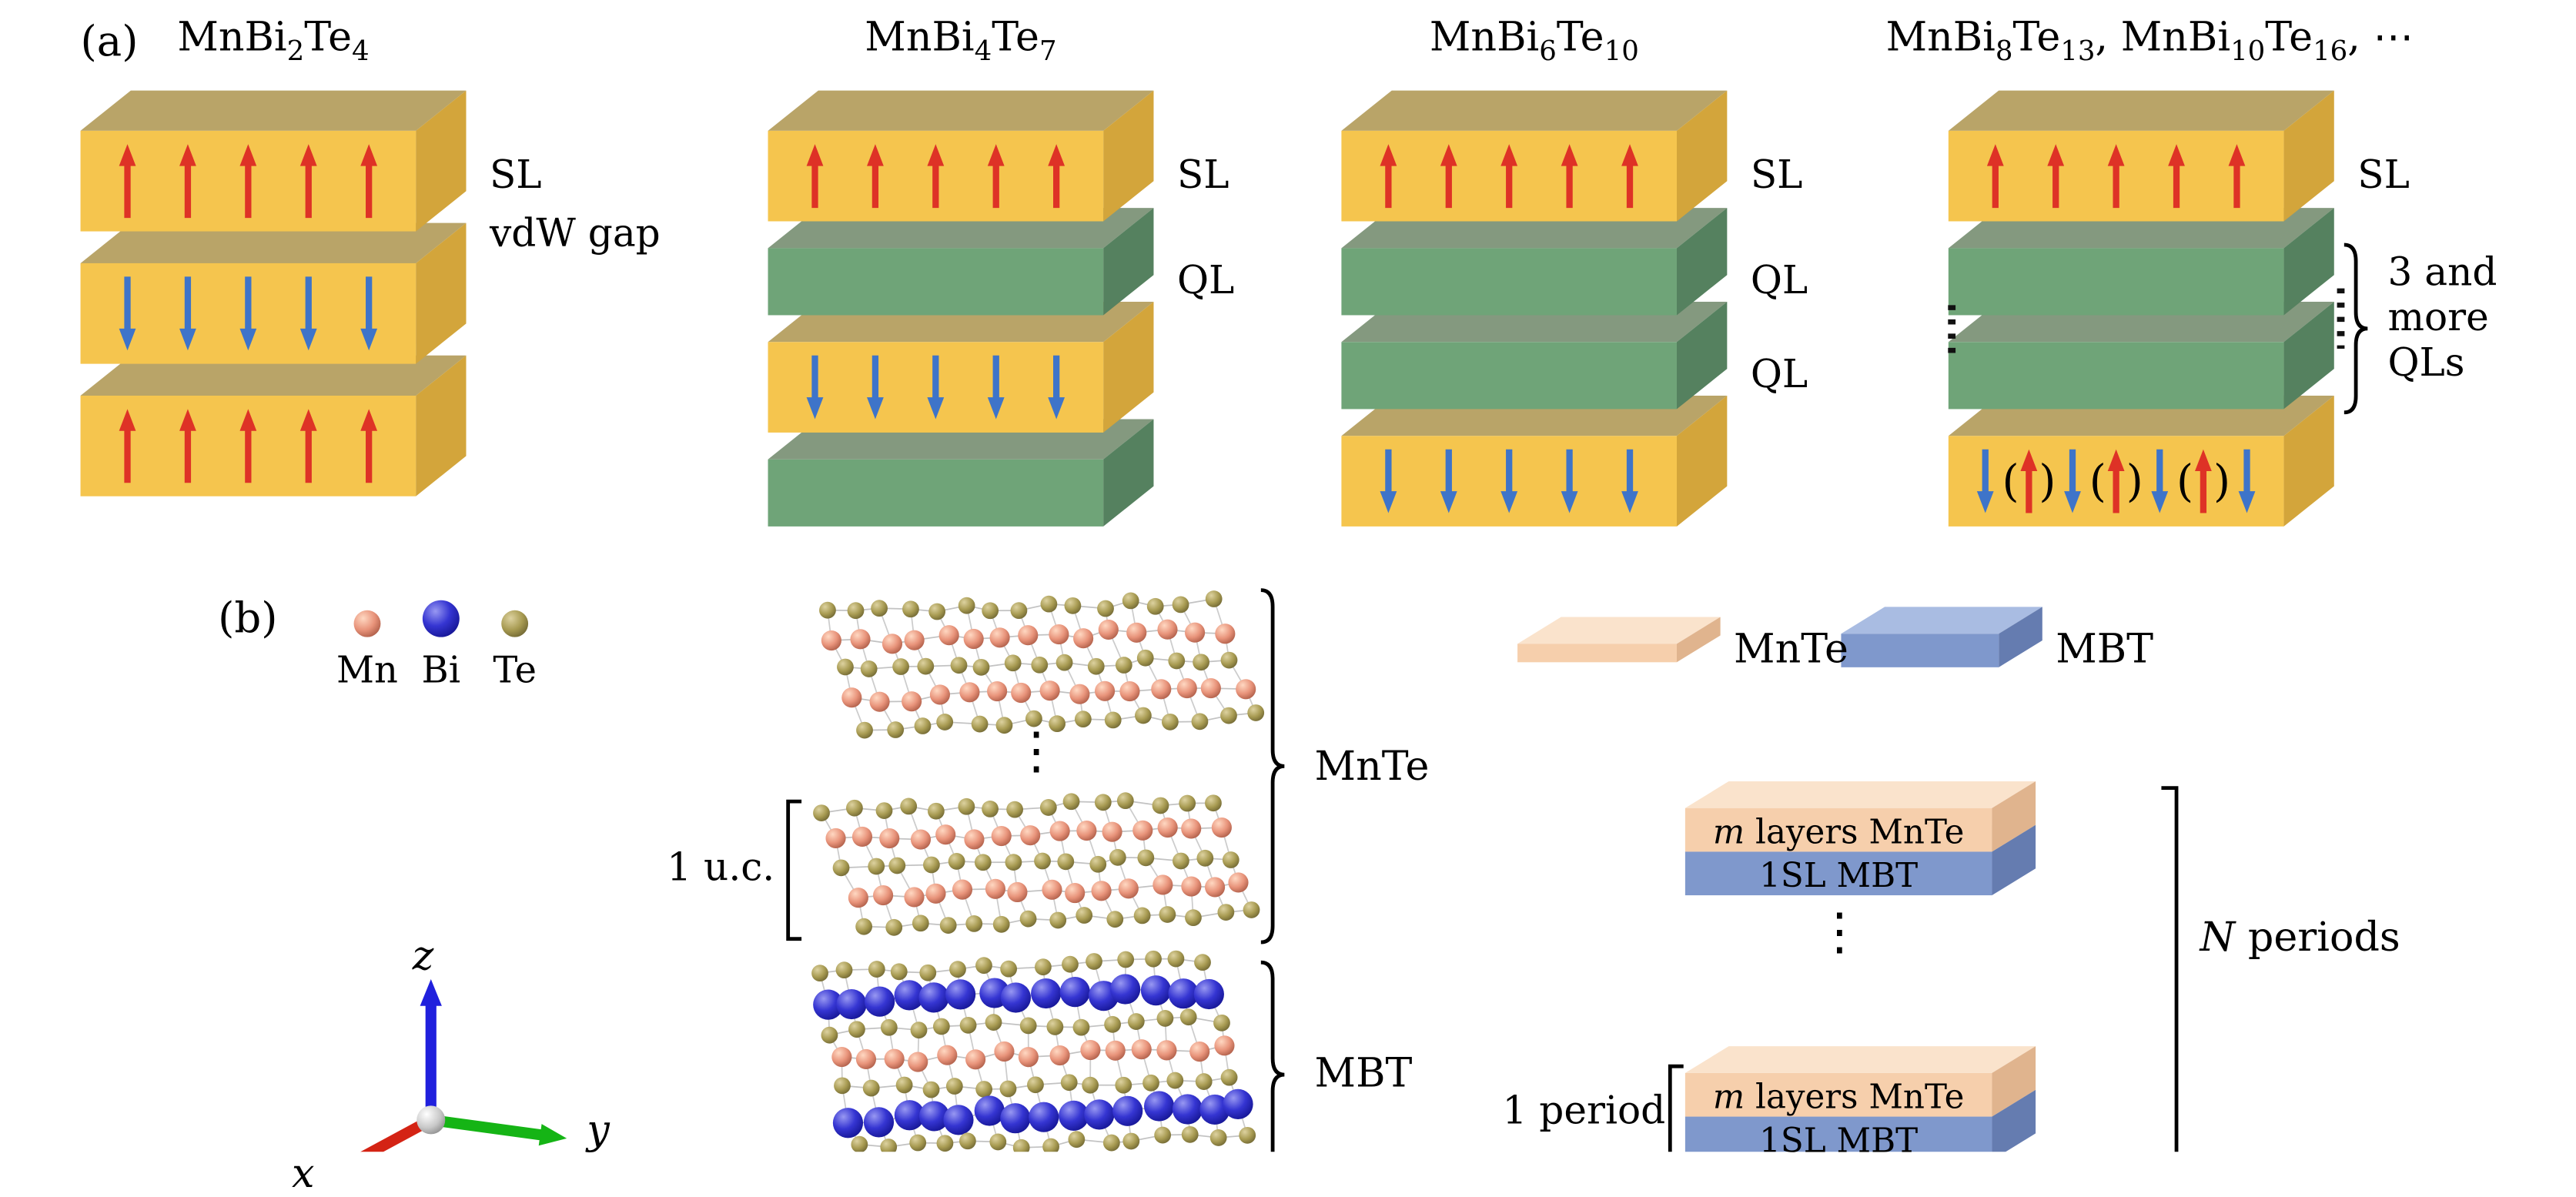 The image size is (2576, 1197). What do you see at coordinates (1373, 767) in the screenshot?
I see `label-mnte-group: MnTe` at bounding box center [1373, 767].